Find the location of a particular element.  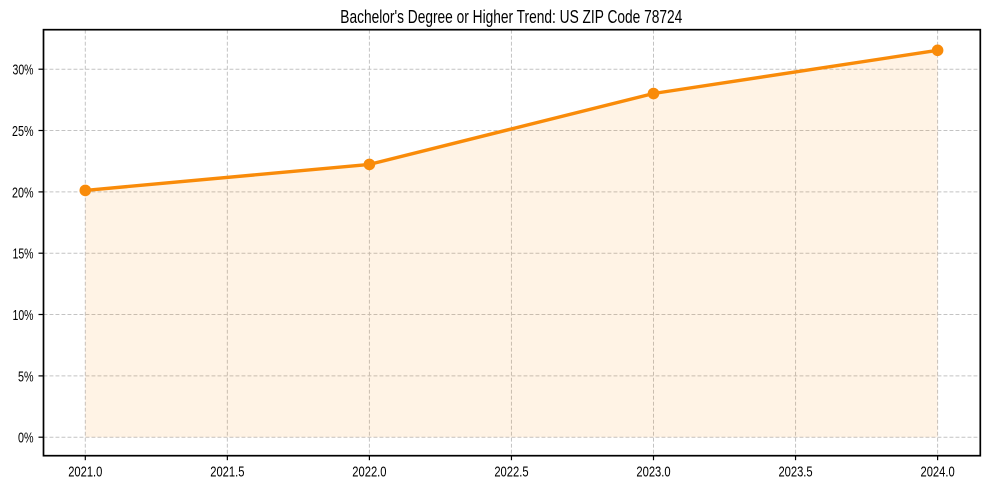

svg-text: 5% is located at coordinates (26, 376).